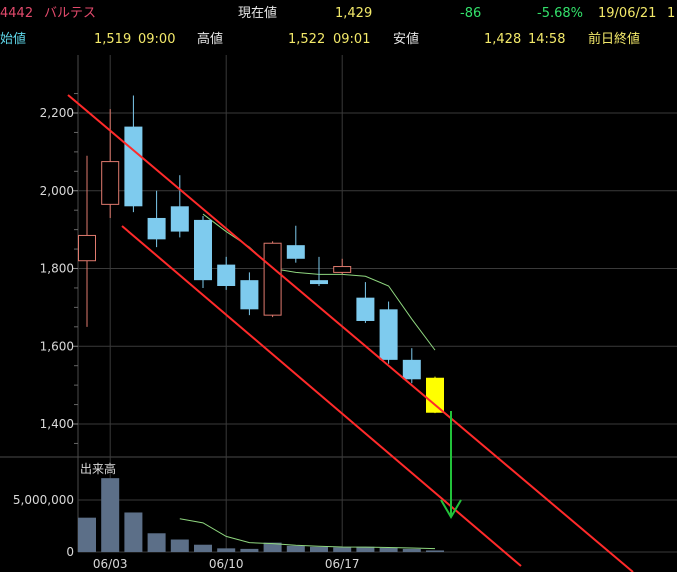 This screenshot has width=677, height=572. I want to click on open-time: 09:00, so click(157, 39).